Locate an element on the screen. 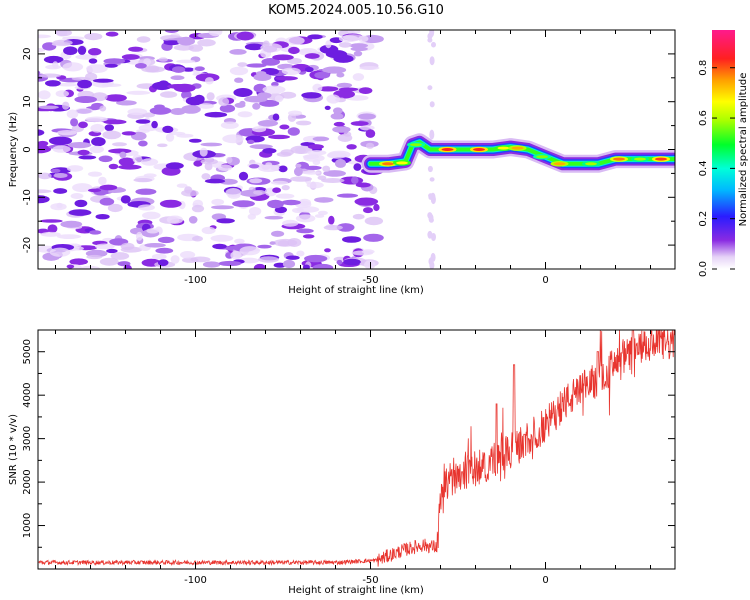 This screenshot has width=750, height=600. x-tick-label: 0 is located at coordinates (545, 580).